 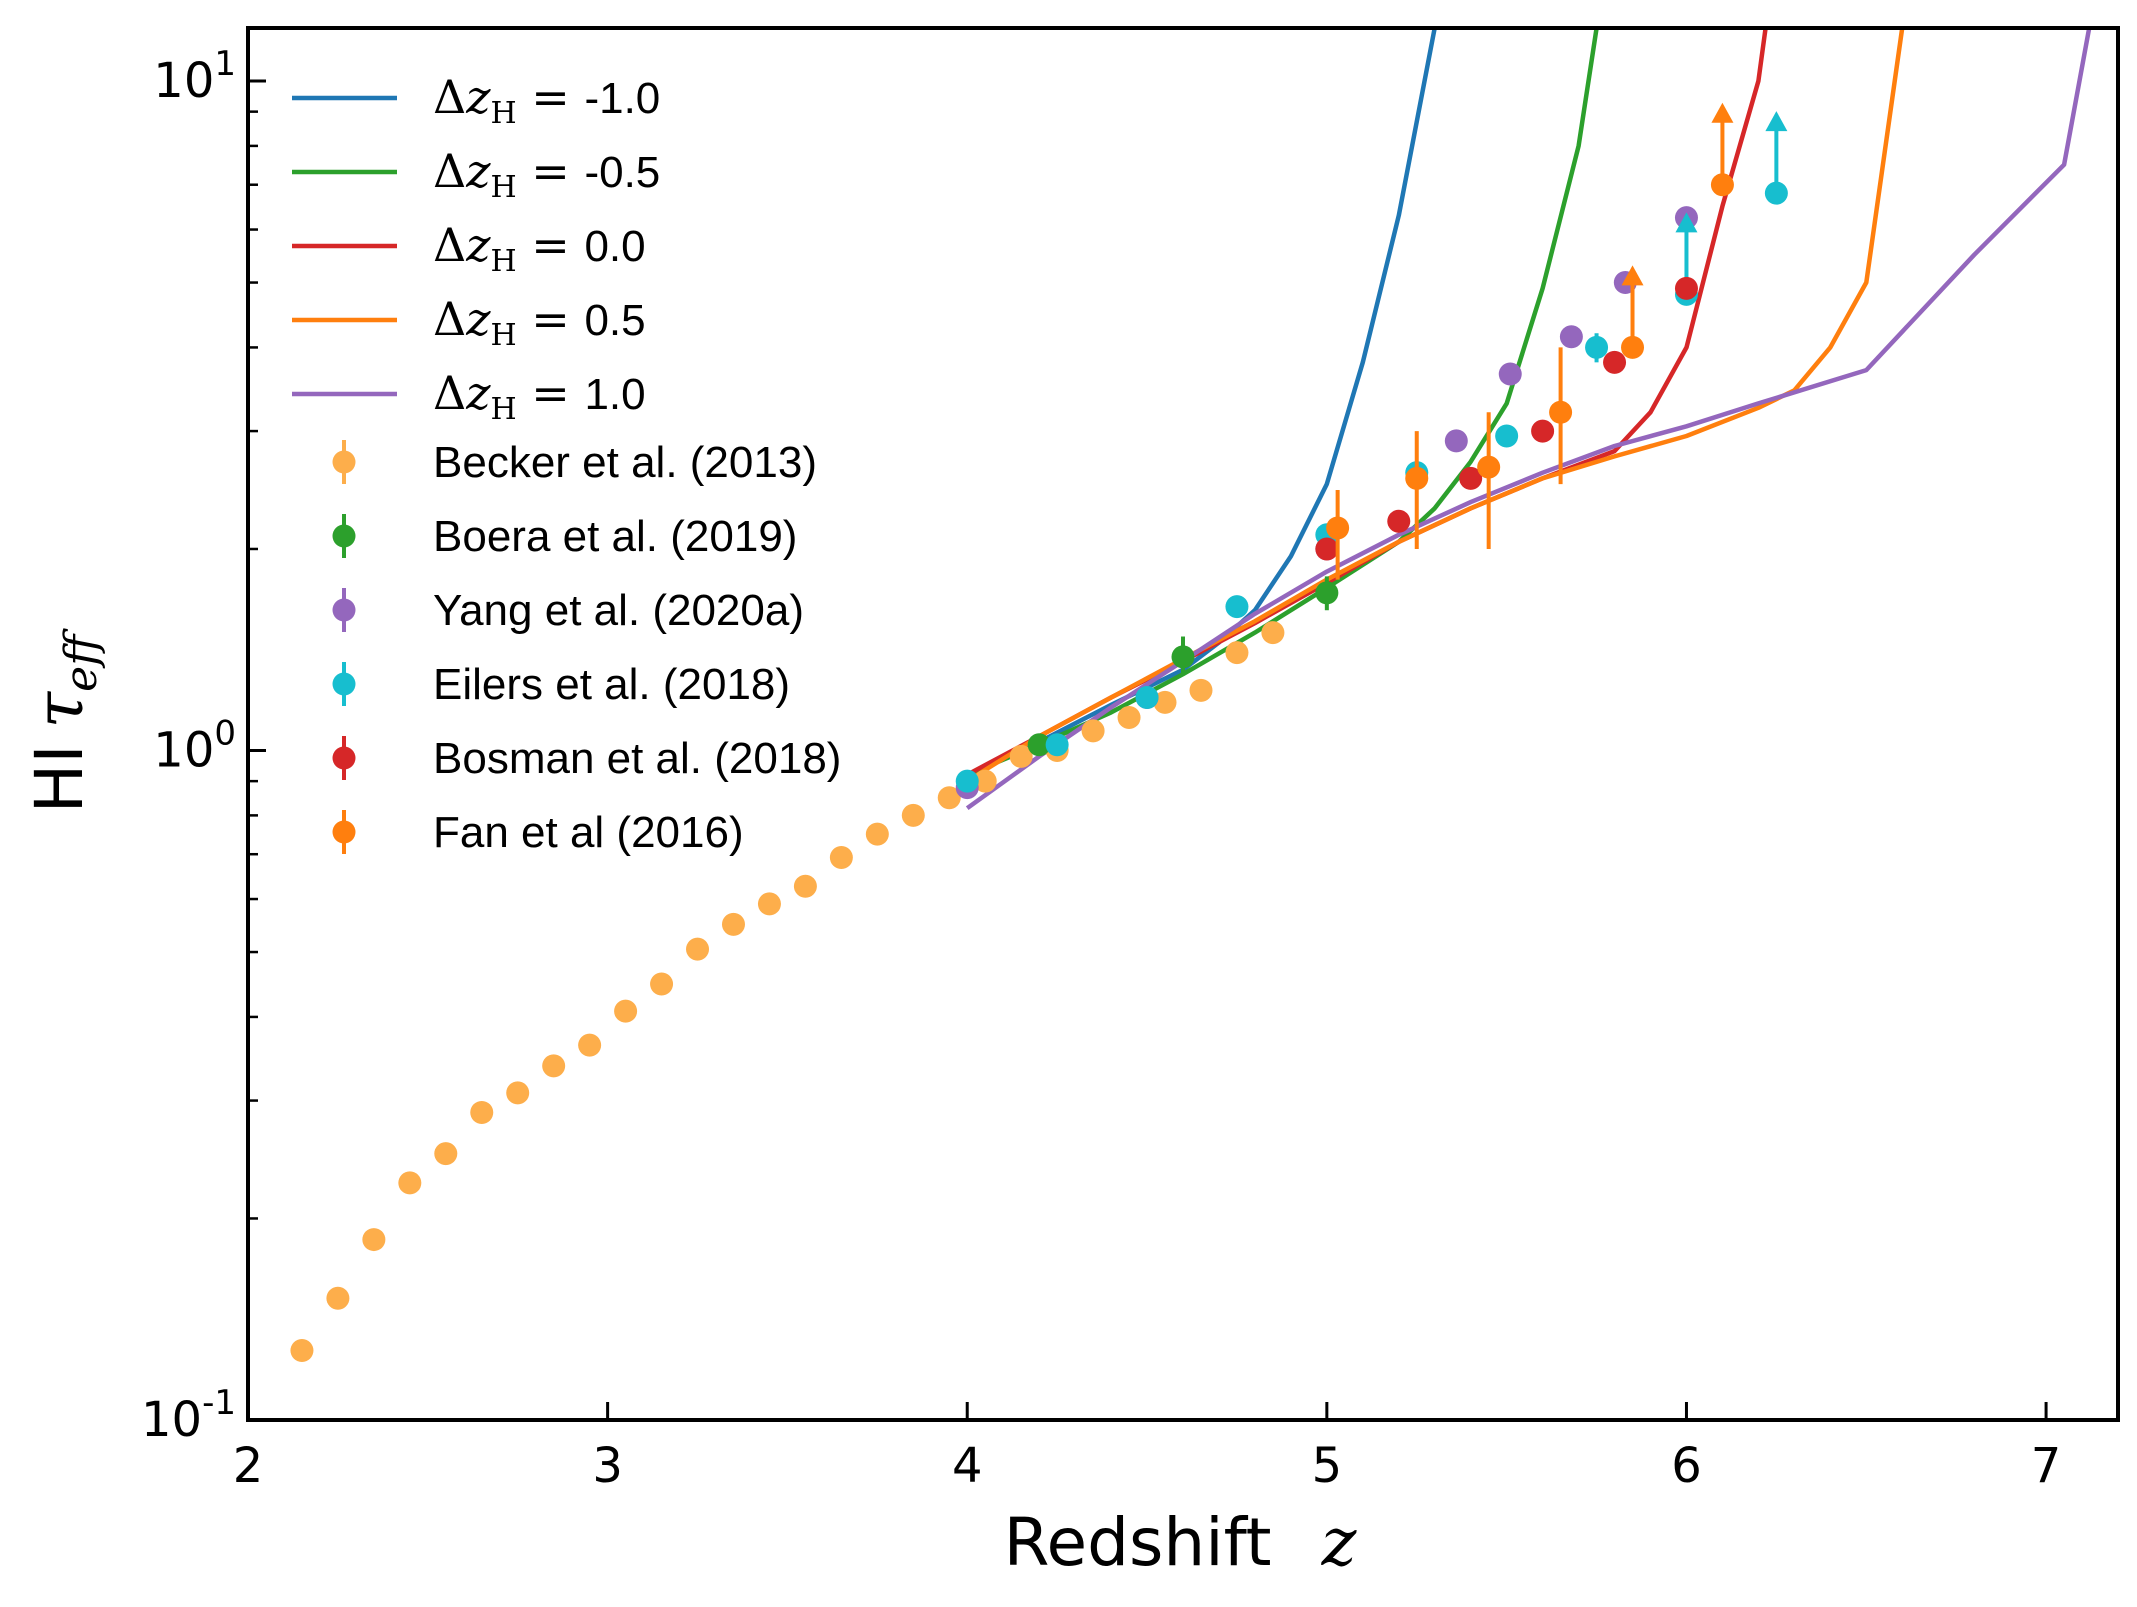 I want to click on y-axis-label: HI τeff, so click(x=64, y=721).